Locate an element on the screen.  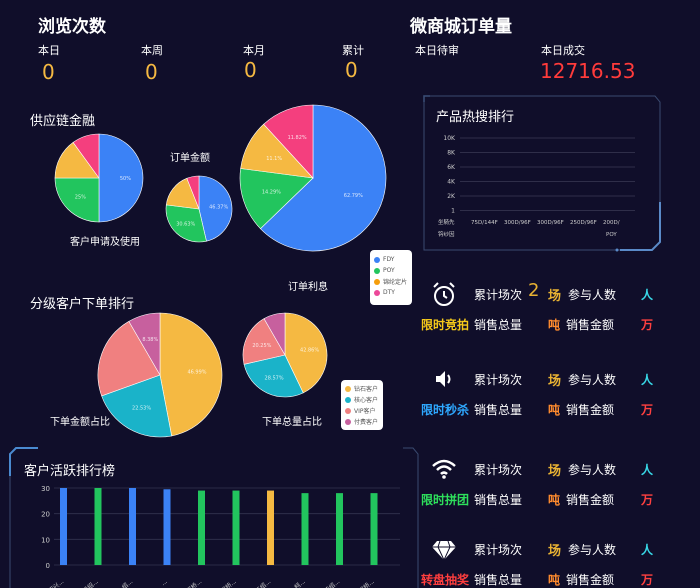
supply-pie3-caption: 订单利息 is located at coordinates (308, 287).